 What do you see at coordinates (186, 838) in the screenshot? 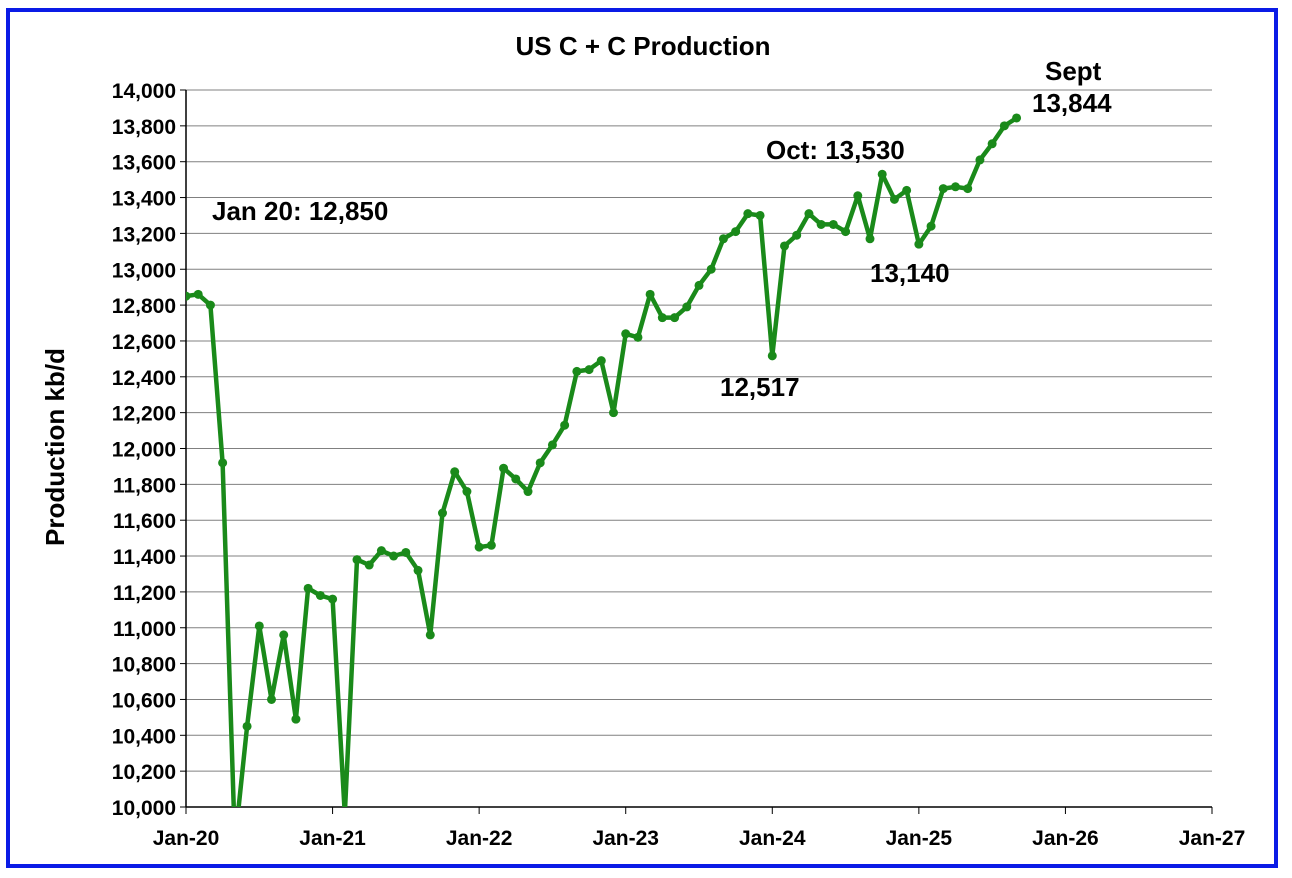
I see `x-tick-label: Jan-20` at bounding box center [186, 838].